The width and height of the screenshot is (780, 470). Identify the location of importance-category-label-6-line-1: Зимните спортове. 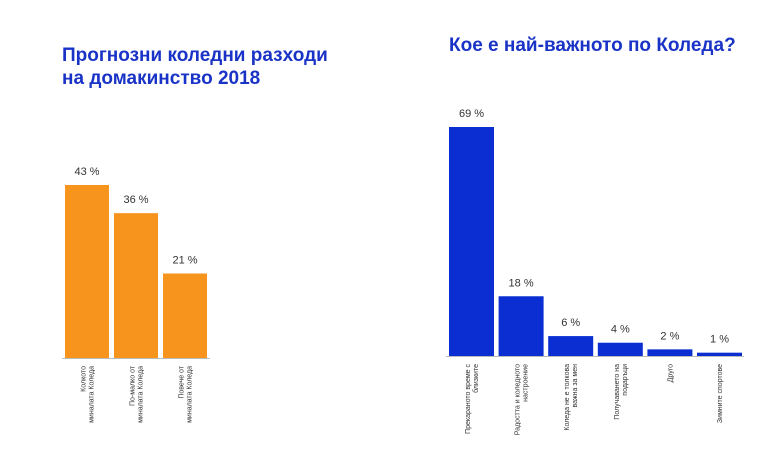
(720, 393).